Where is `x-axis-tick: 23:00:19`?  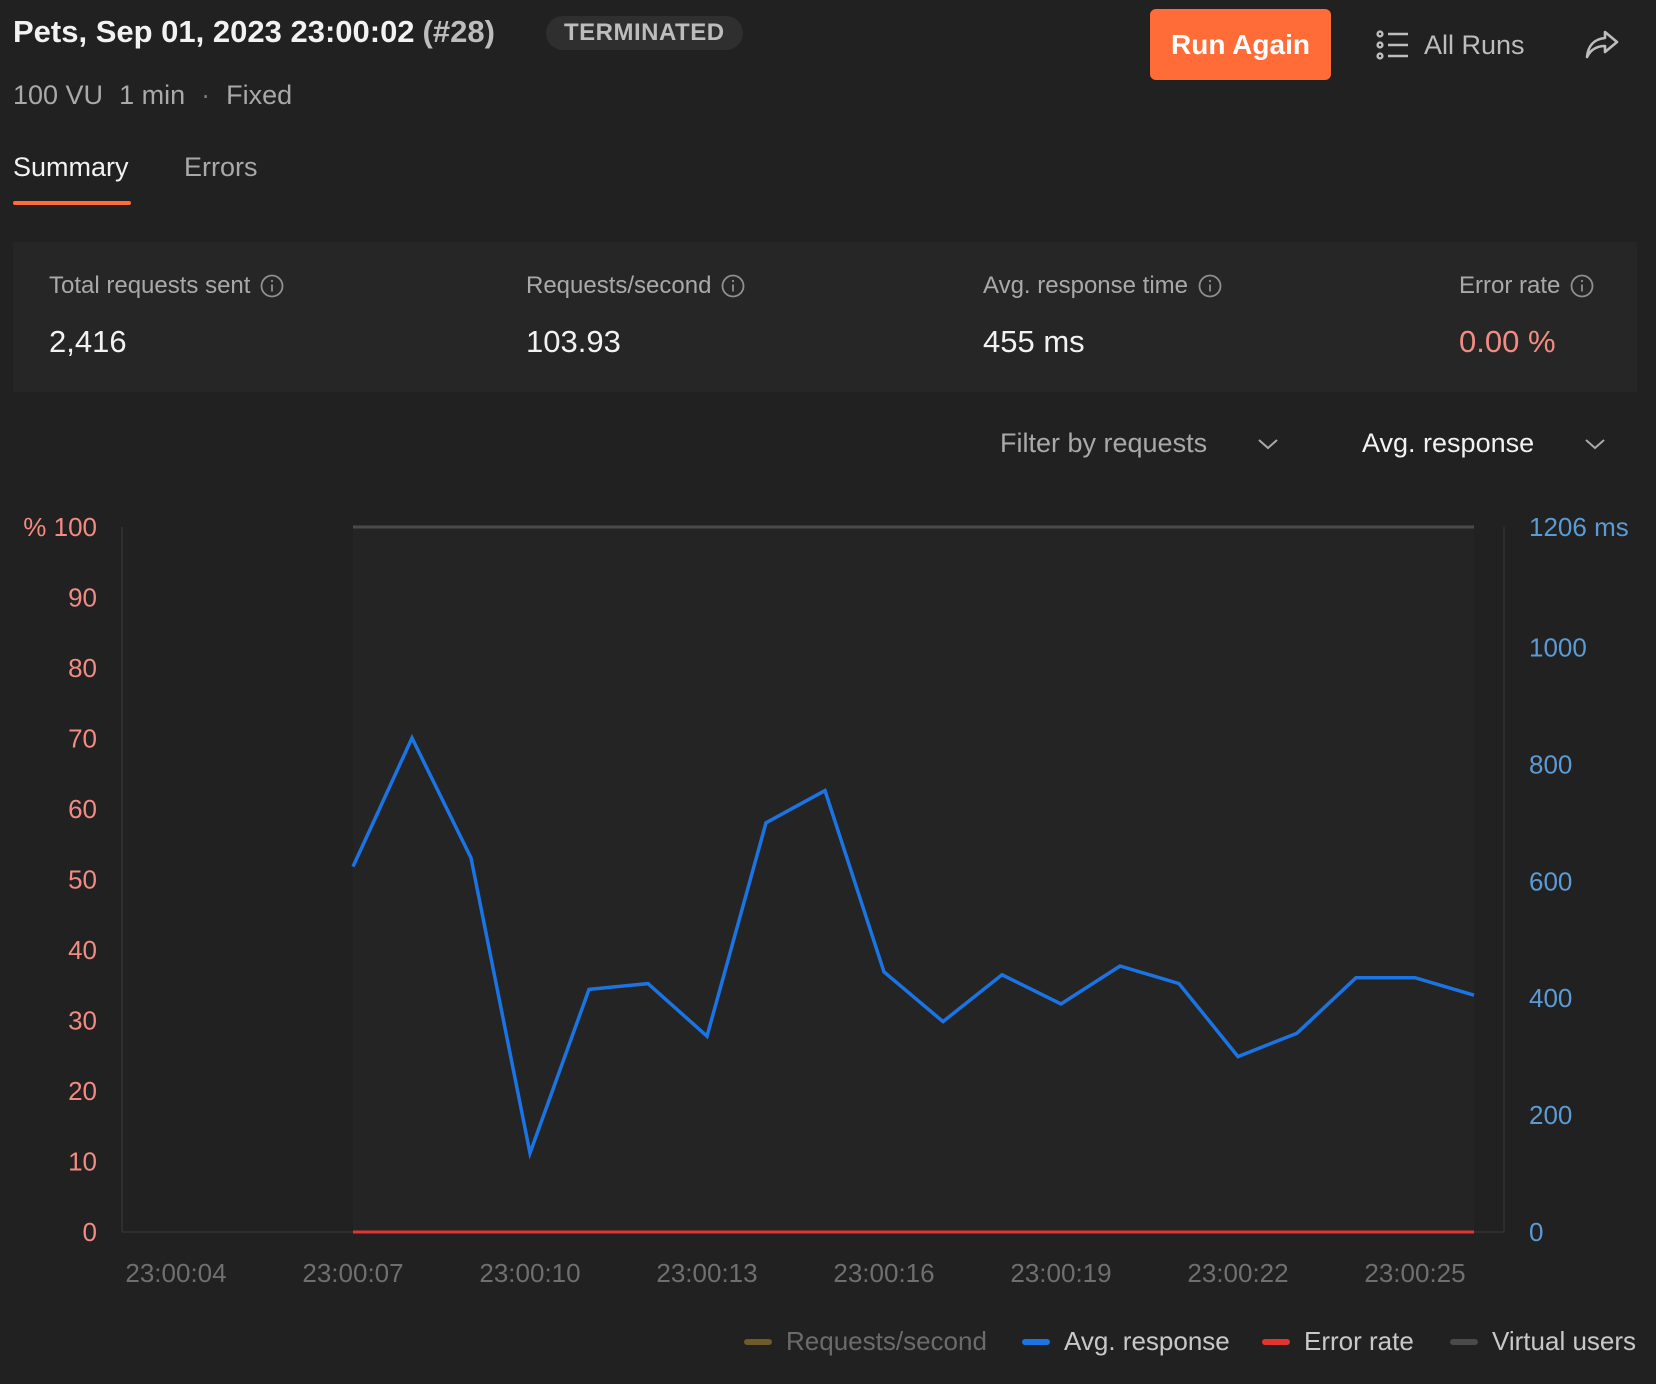
x-axis-tick: 23:00:19 is located at coordinates (1060, 1273).